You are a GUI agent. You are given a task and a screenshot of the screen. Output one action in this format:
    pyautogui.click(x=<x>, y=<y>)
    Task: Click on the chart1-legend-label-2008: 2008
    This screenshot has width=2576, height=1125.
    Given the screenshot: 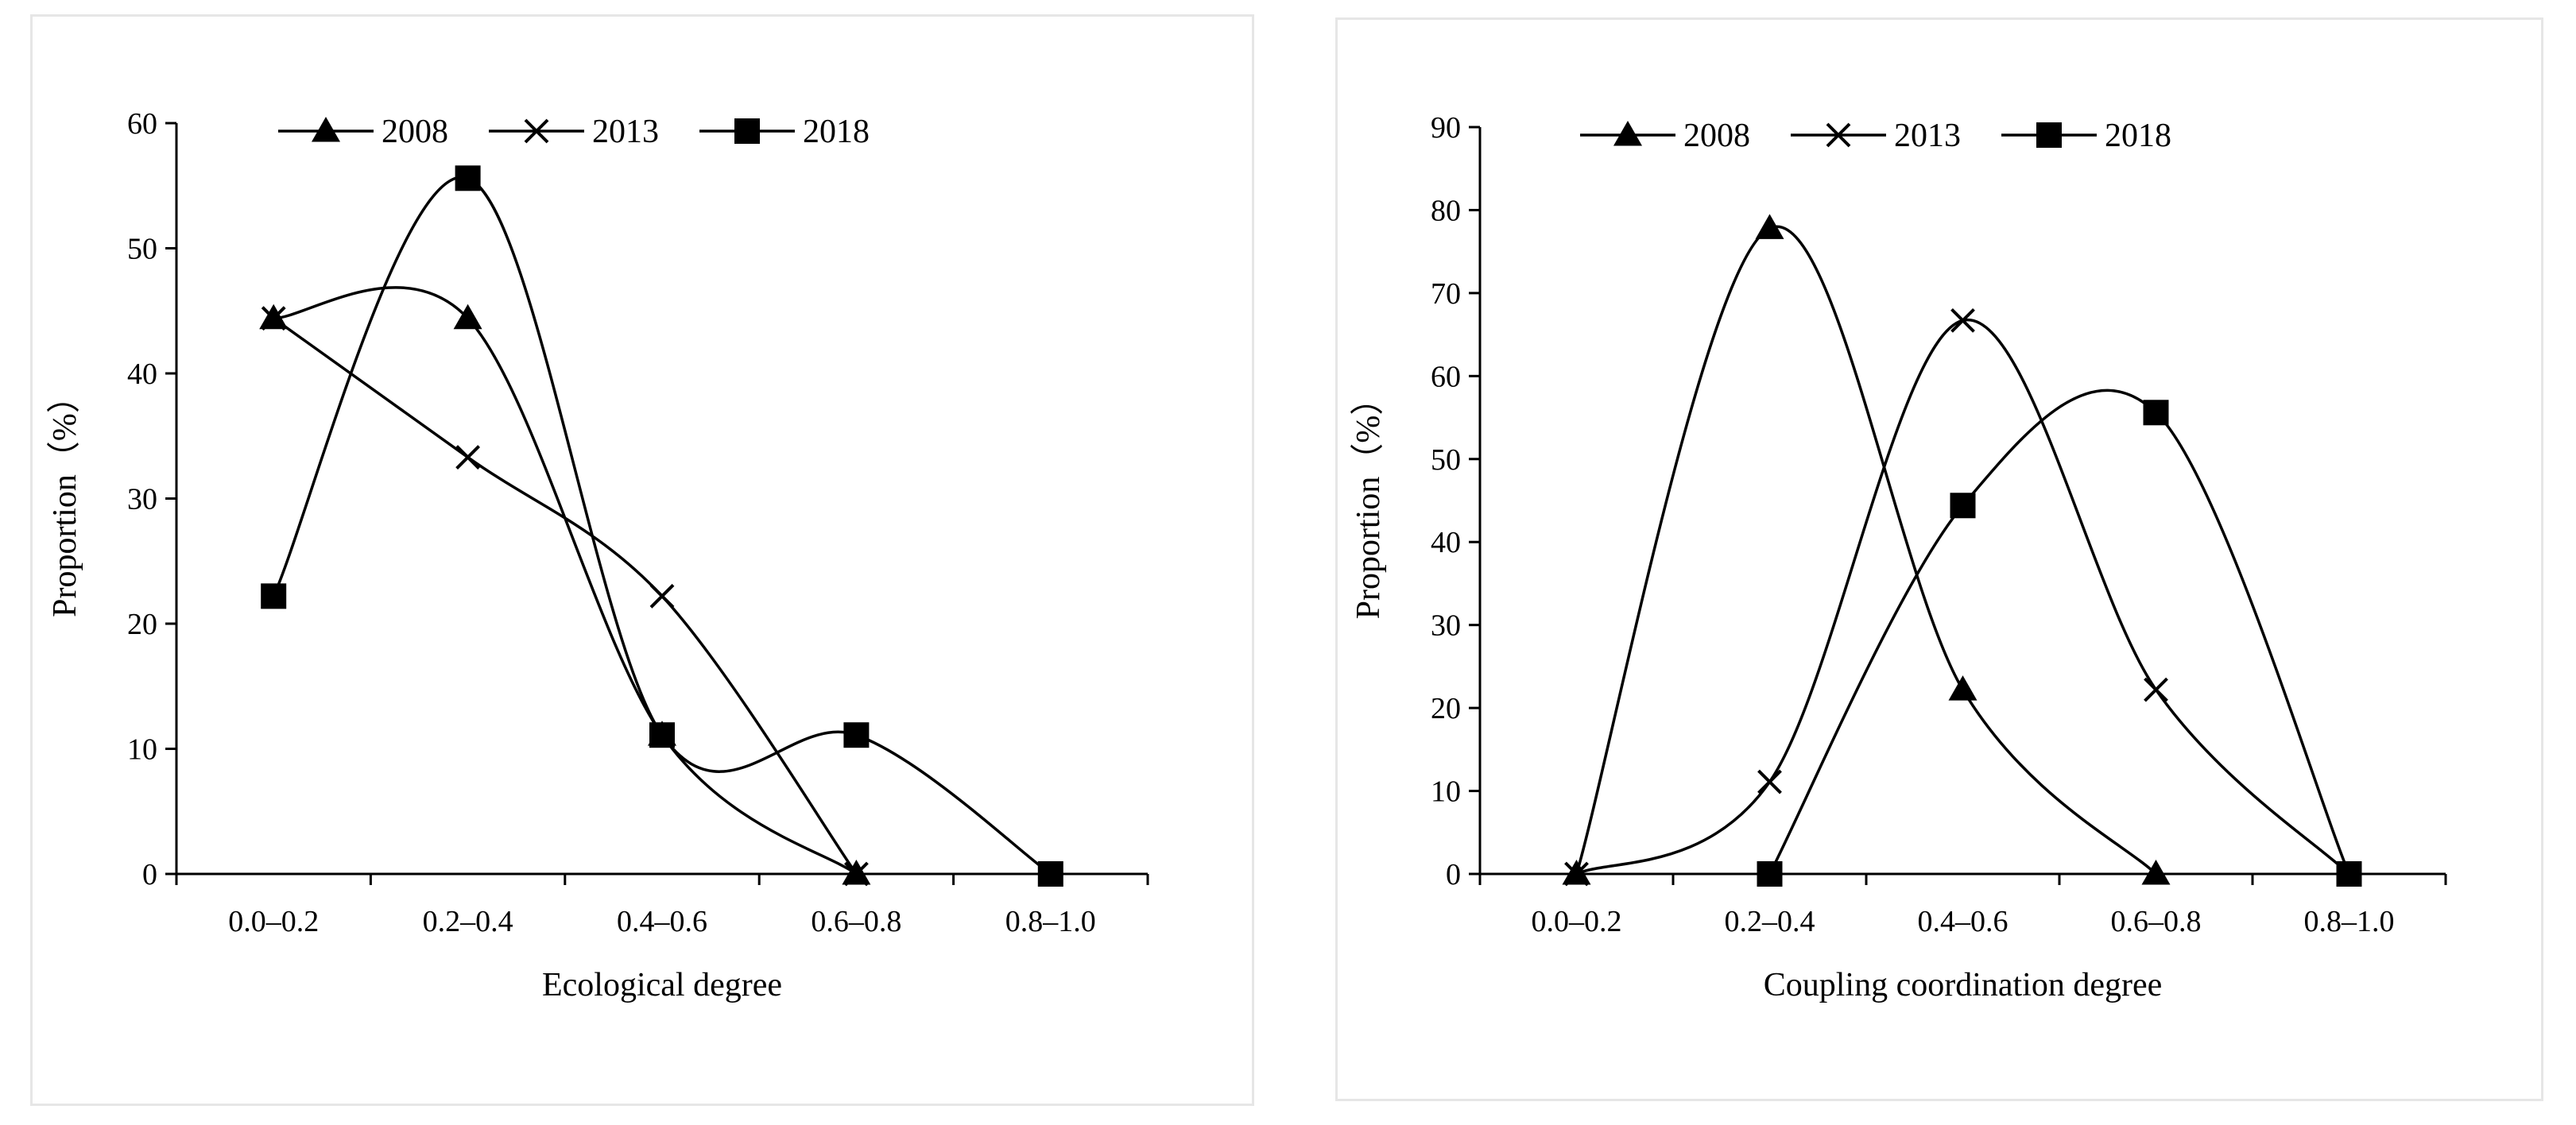 What is the action you would take?
    pyautogui.click(x=415, y=132)
    